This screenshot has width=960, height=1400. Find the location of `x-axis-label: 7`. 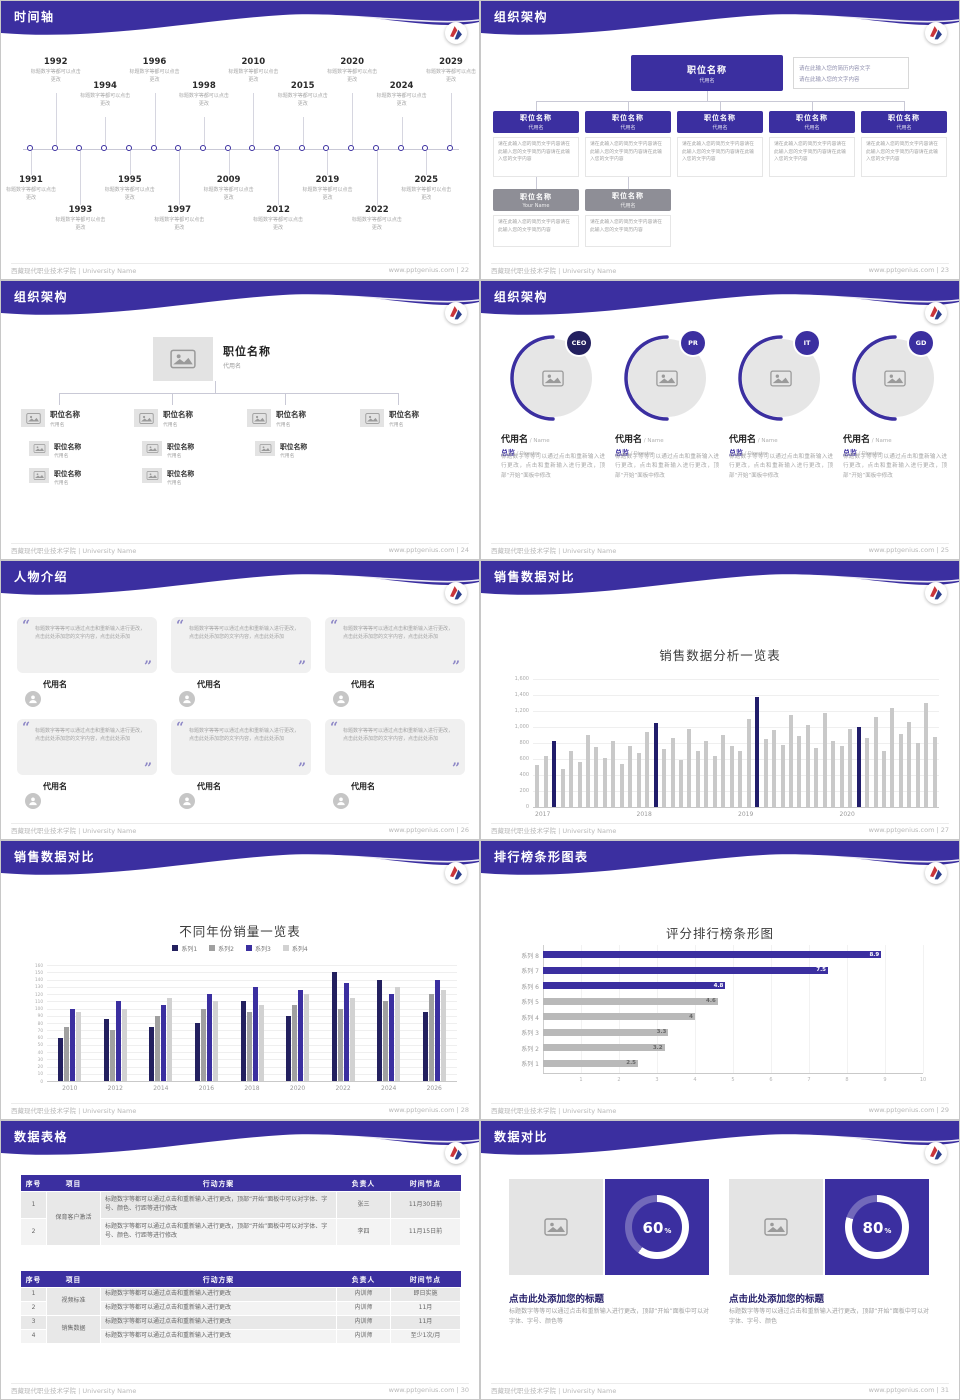

x-axis-label: 7 is located at coordinates (809, 1080).